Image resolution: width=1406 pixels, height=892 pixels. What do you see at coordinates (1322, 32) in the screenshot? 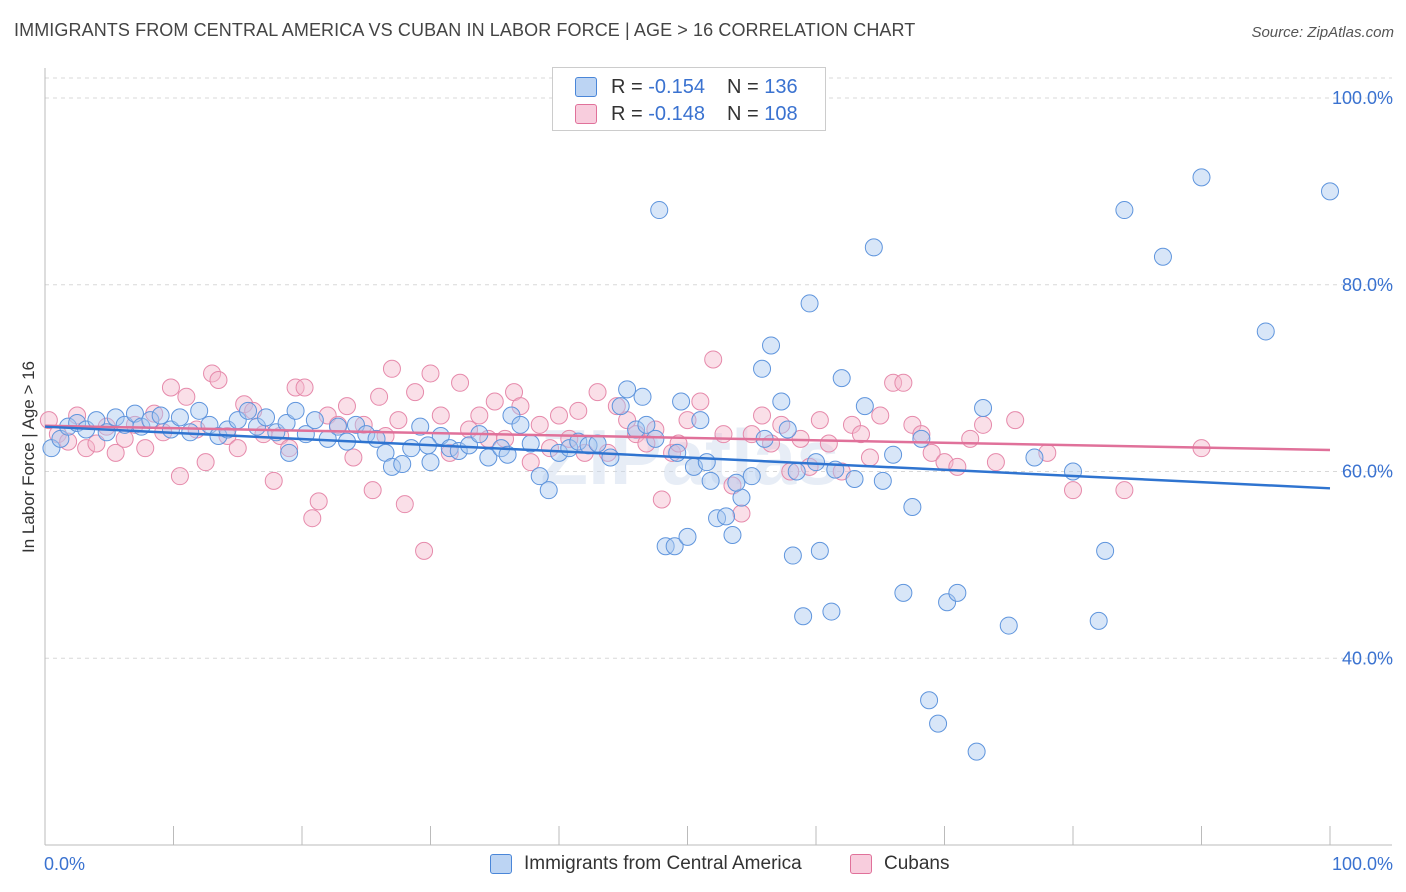
I see `source-label: Source: ZipAtlas.com` at bounding box center [1322, 32].